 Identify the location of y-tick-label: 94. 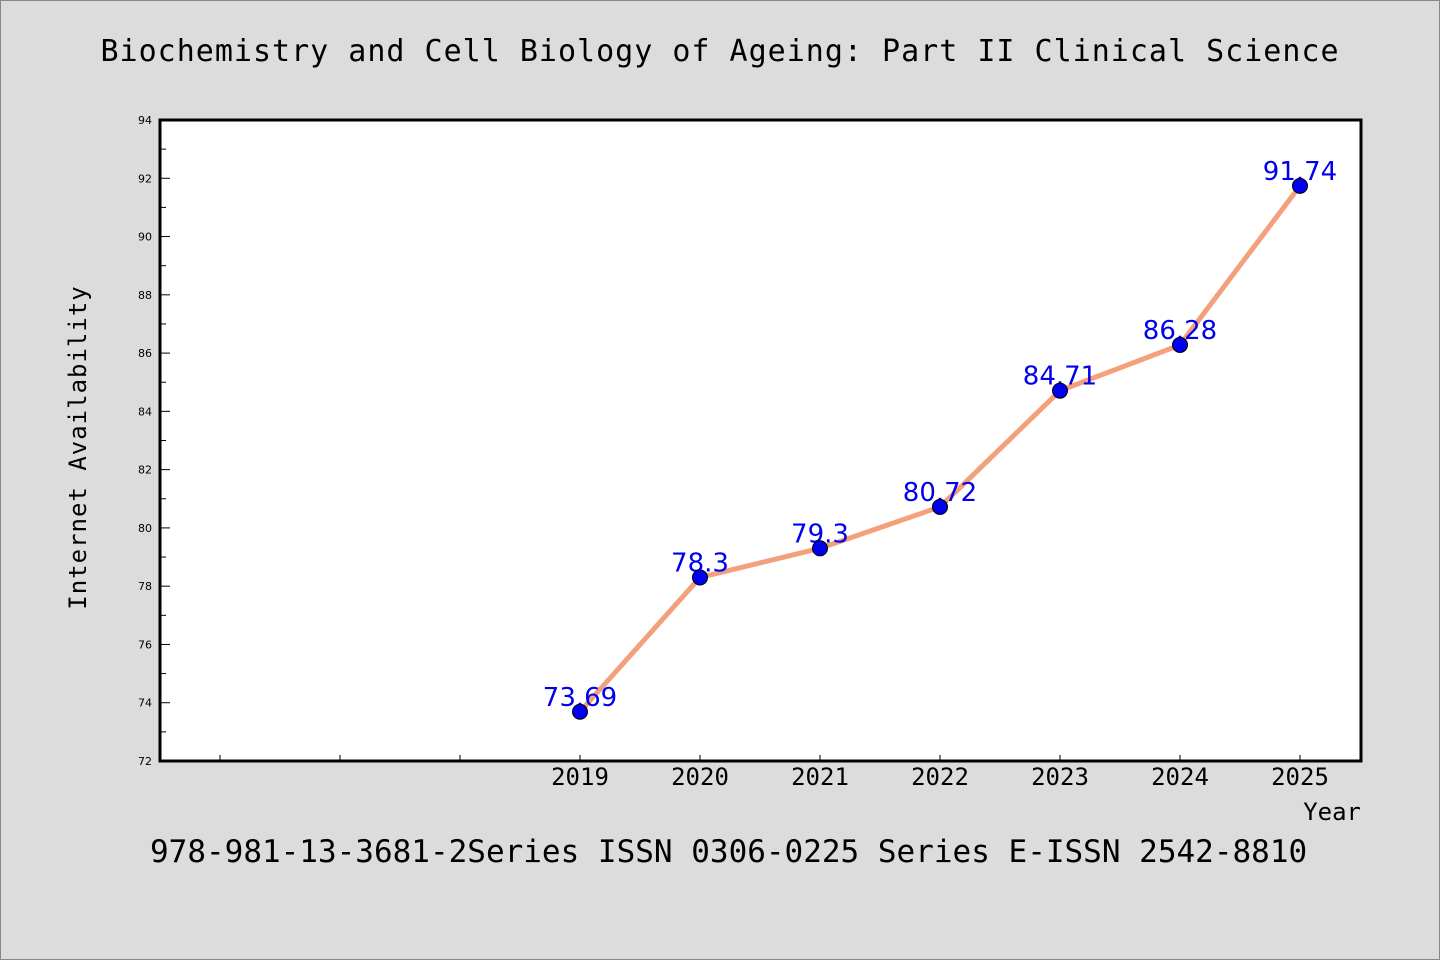
(145, 120).